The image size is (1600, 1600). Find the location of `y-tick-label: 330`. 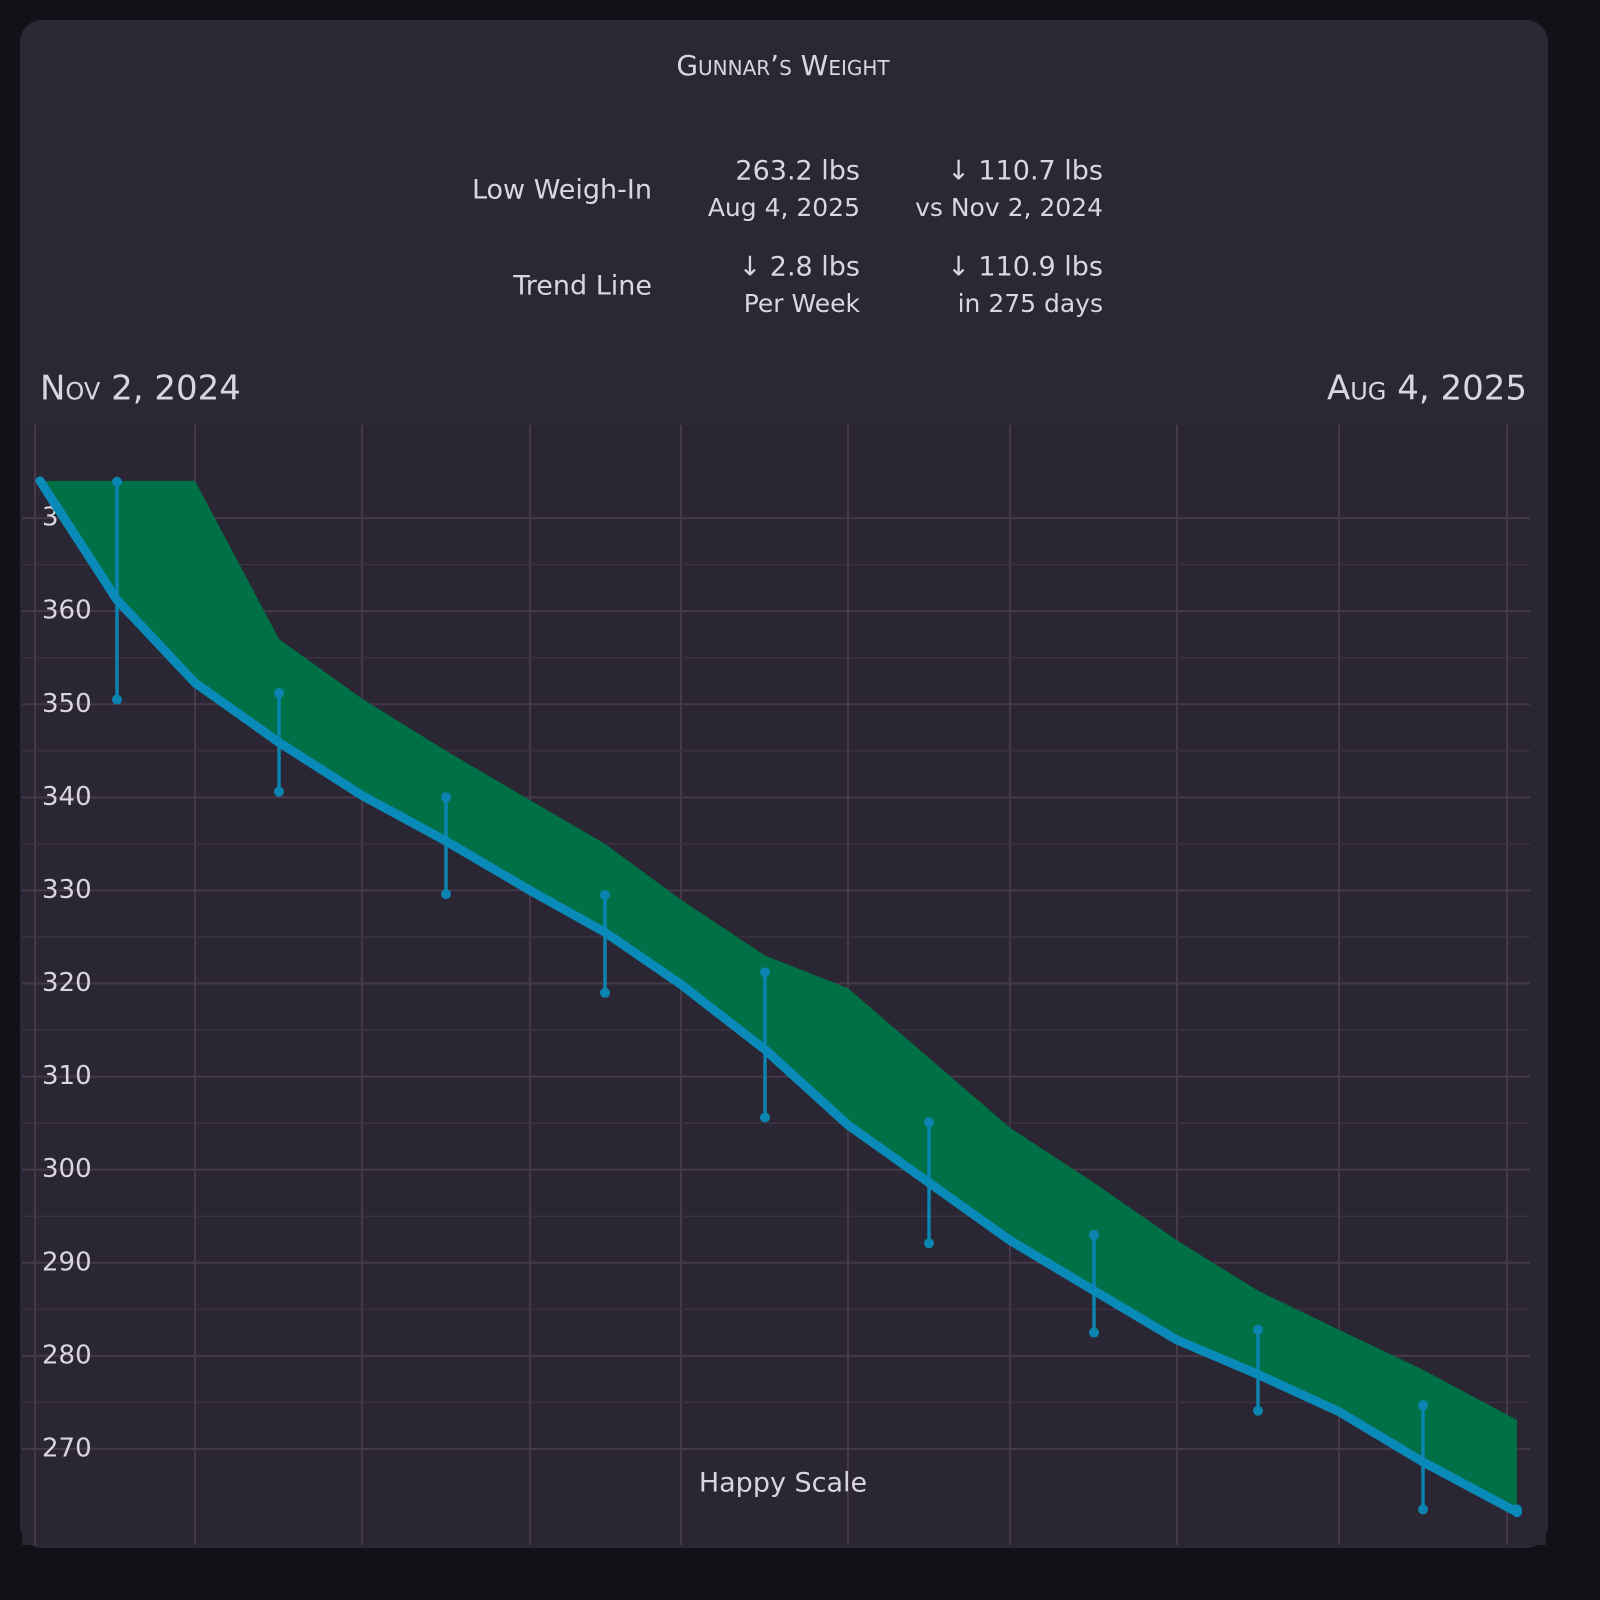

y-tick-label: 330 is located at coordinates (67, 890).